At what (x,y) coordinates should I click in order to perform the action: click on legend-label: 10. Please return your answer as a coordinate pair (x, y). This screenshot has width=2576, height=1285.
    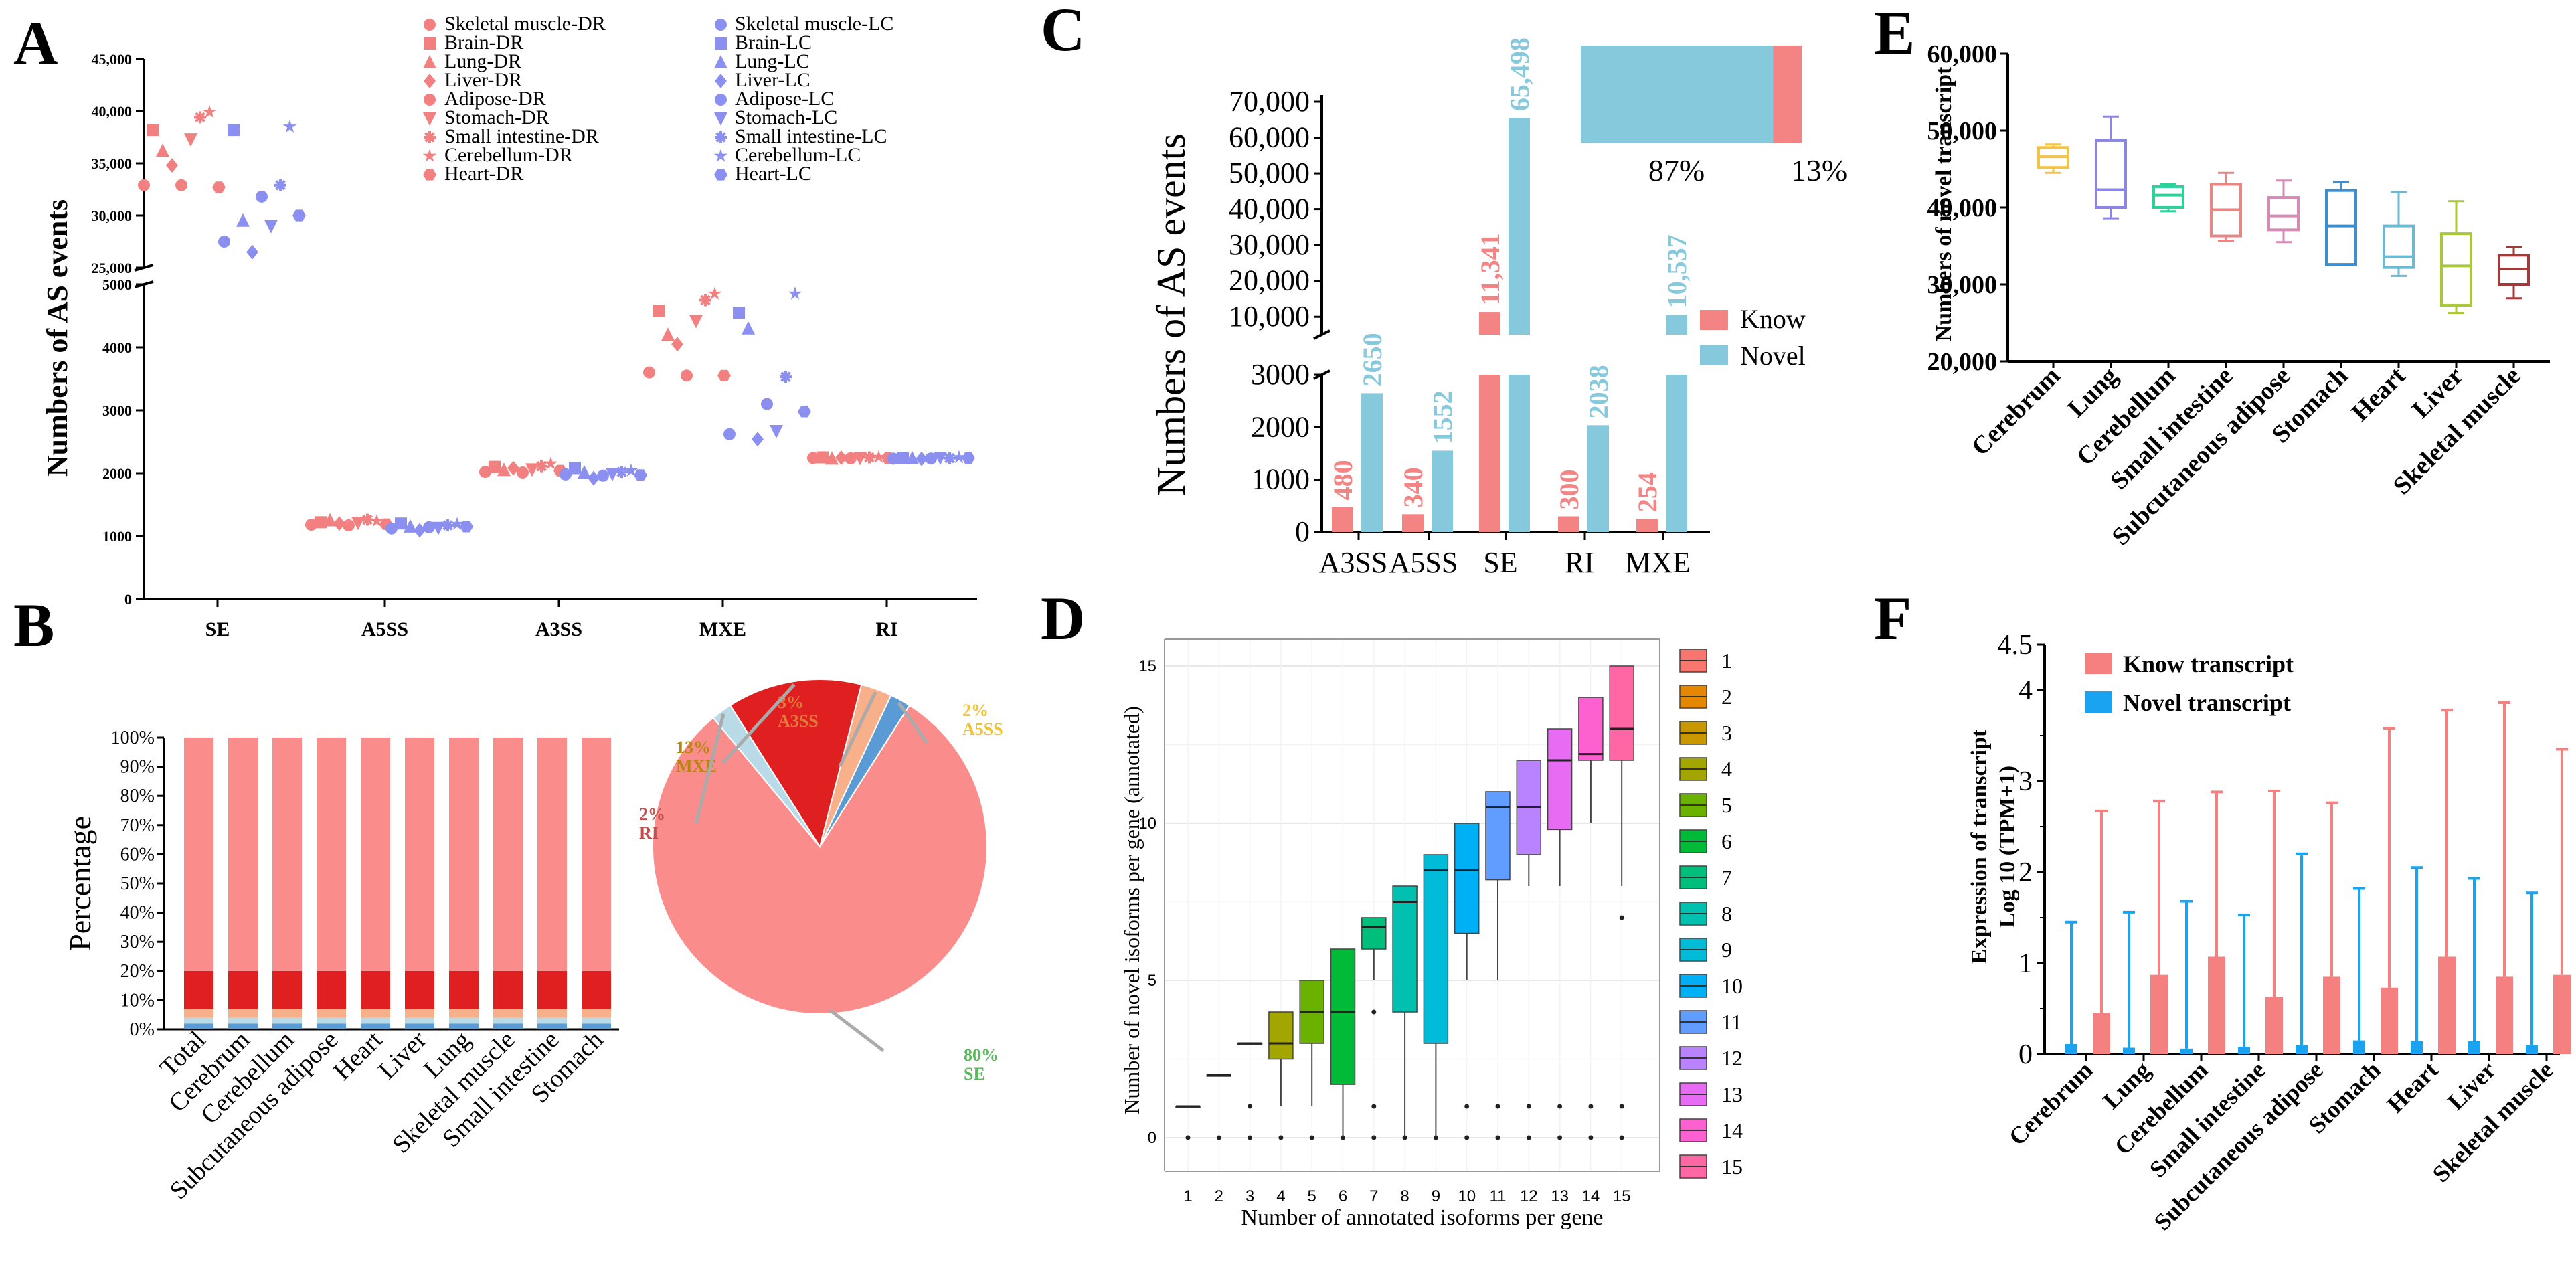
    Looking at the image, I should click on (1732, 986).